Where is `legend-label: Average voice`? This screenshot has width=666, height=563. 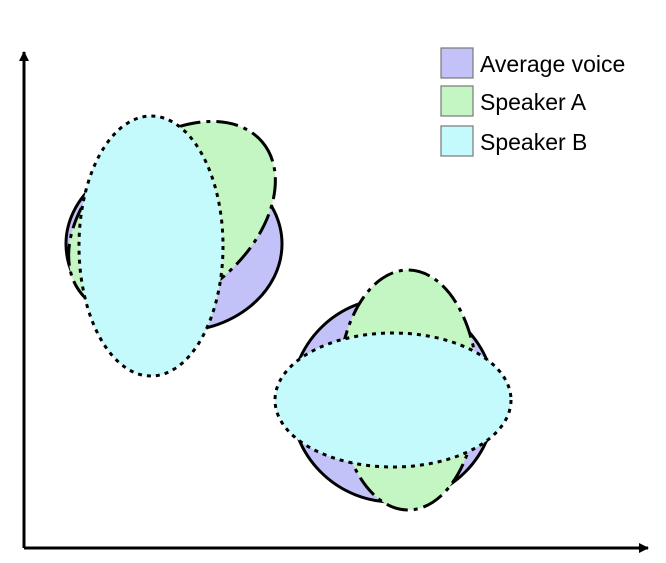 legend-label: Average voice is located at coordinates (552, 64).